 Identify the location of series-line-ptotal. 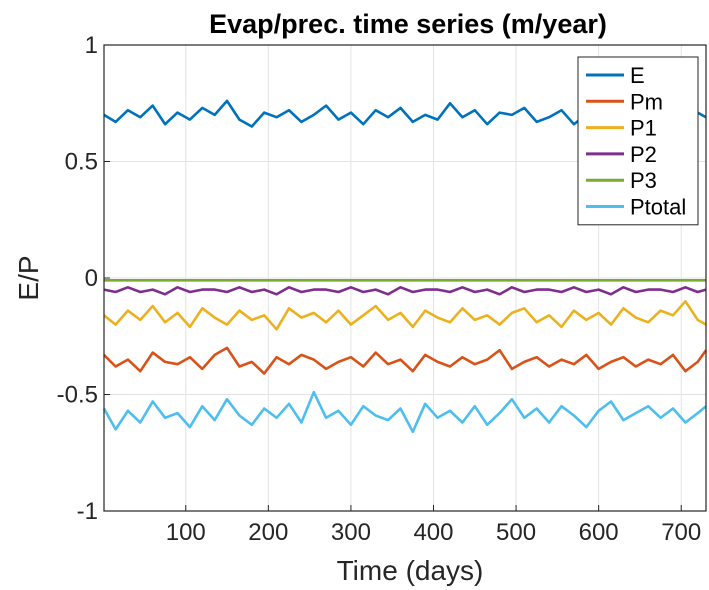
(404, 412).